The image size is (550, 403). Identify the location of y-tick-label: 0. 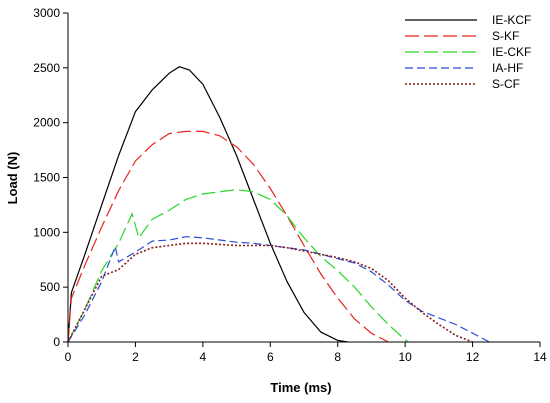
(56, 342).